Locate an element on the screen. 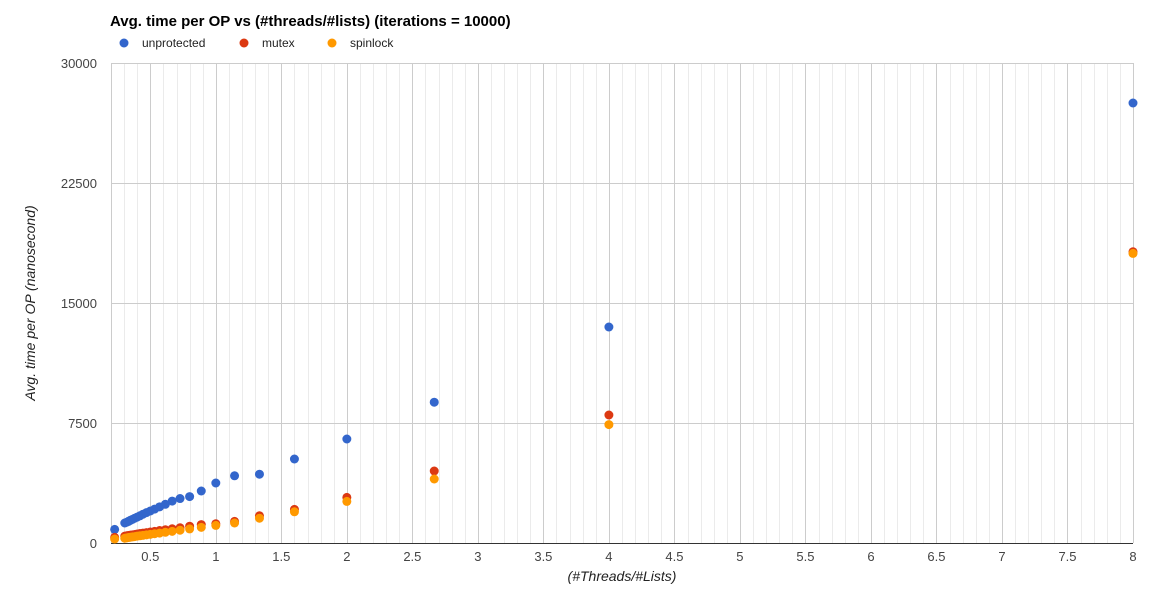  y-axis-title: Avg. time per OP (nanosecond) is located at coordinates (30, 303).